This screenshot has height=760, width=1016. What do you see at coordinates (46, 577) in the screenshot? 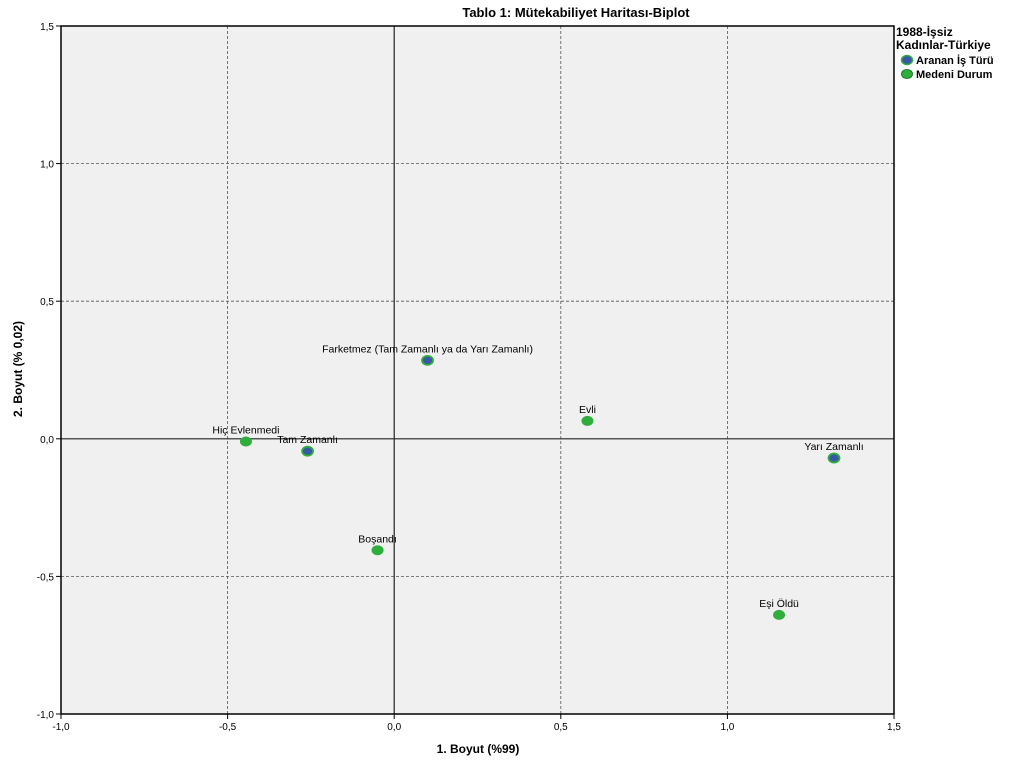
I see `y-tick-label: -0,5` at bounding box center [46, 577].